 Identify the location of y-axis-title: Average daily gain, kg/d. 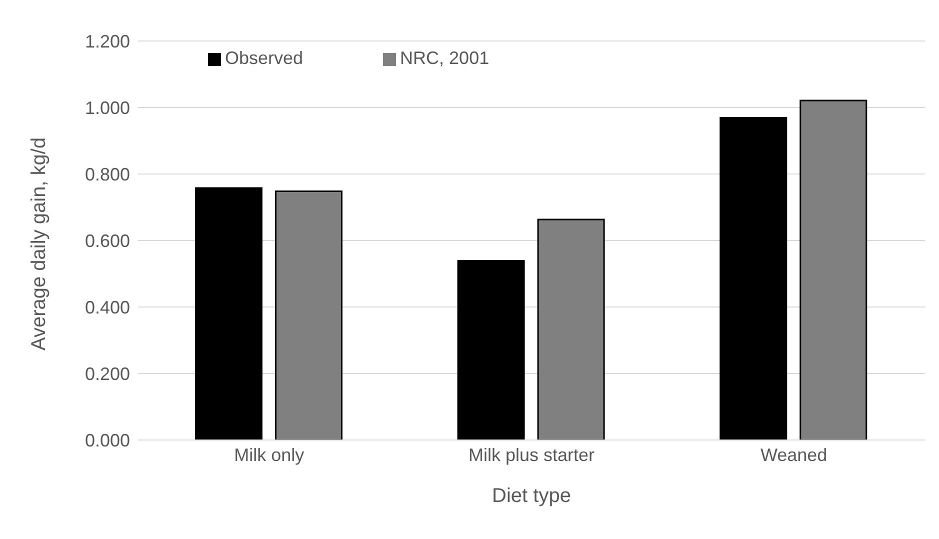
(39, 243).